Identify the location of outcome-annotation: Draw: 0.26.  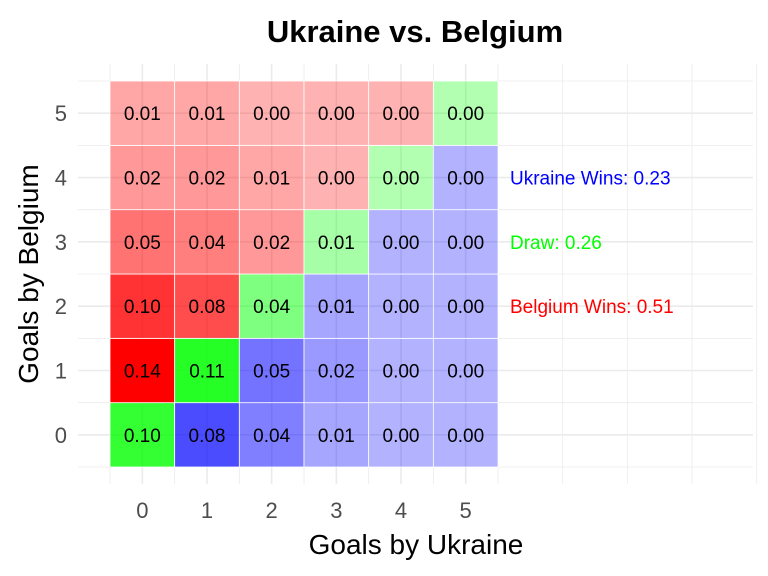
(556, 243).